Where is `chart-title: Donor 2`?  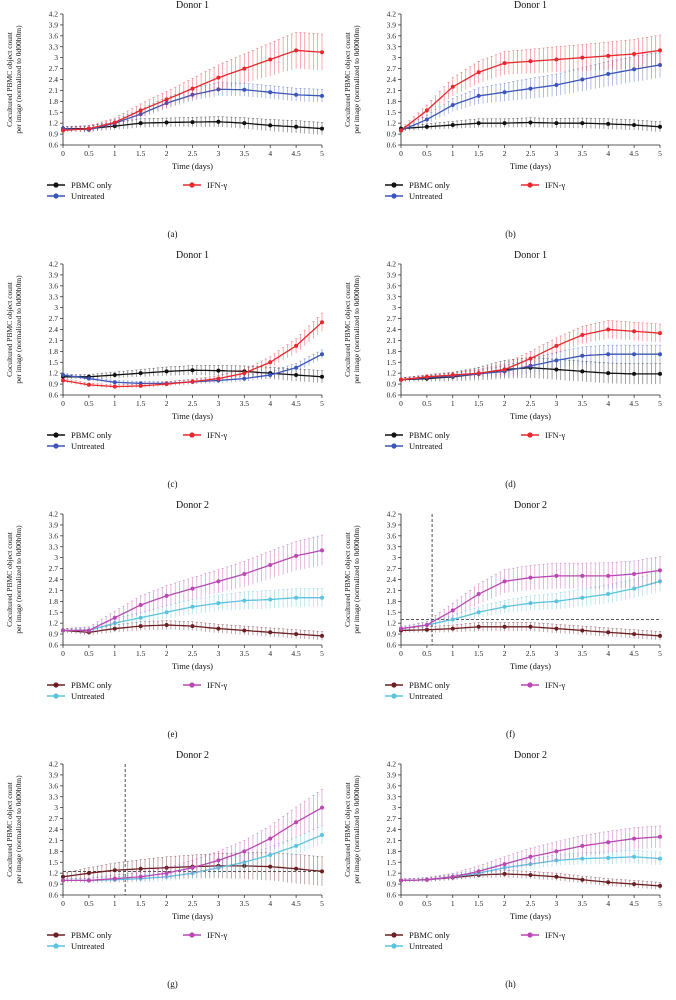 chart-title: Donor 2 is located at coordinates (192, 505).